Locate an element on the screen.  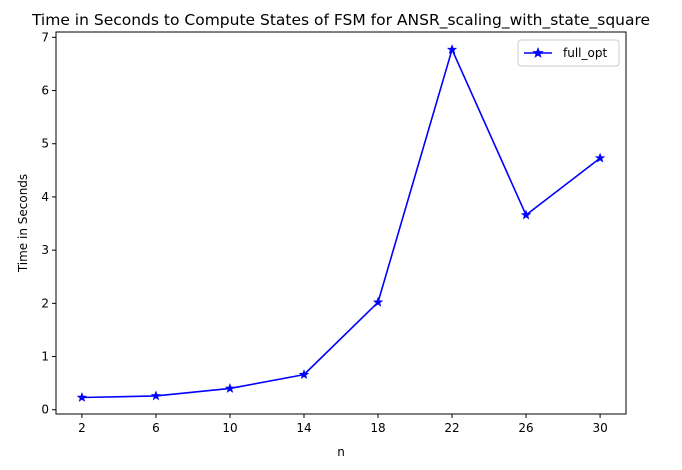
x-tick-label: 2 is located at coordinates (82, 428).